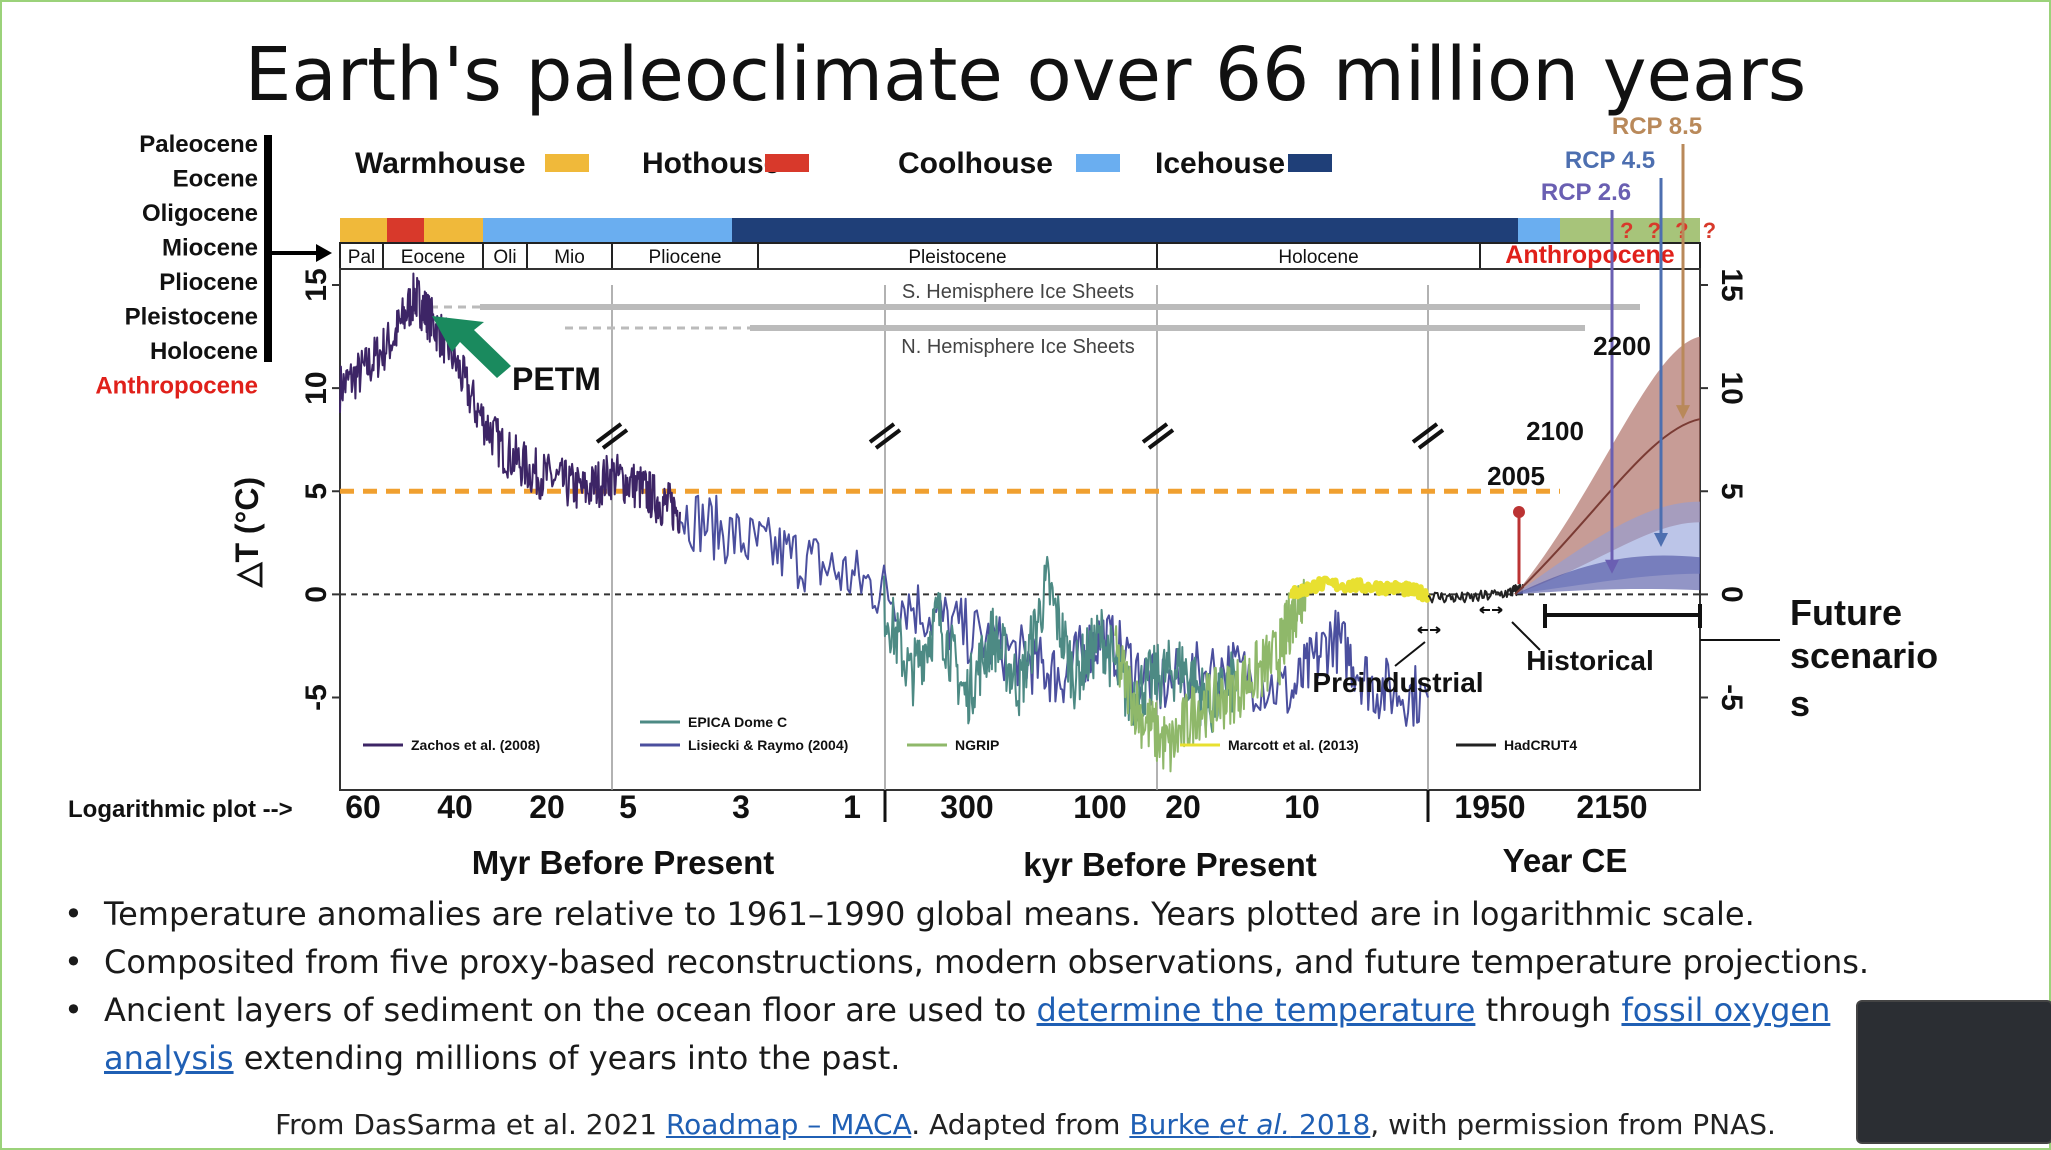 The width and height of the screenshot is (2051, 1150). I want to click on ytick-label-right--5: -5, so click(1731, 697).